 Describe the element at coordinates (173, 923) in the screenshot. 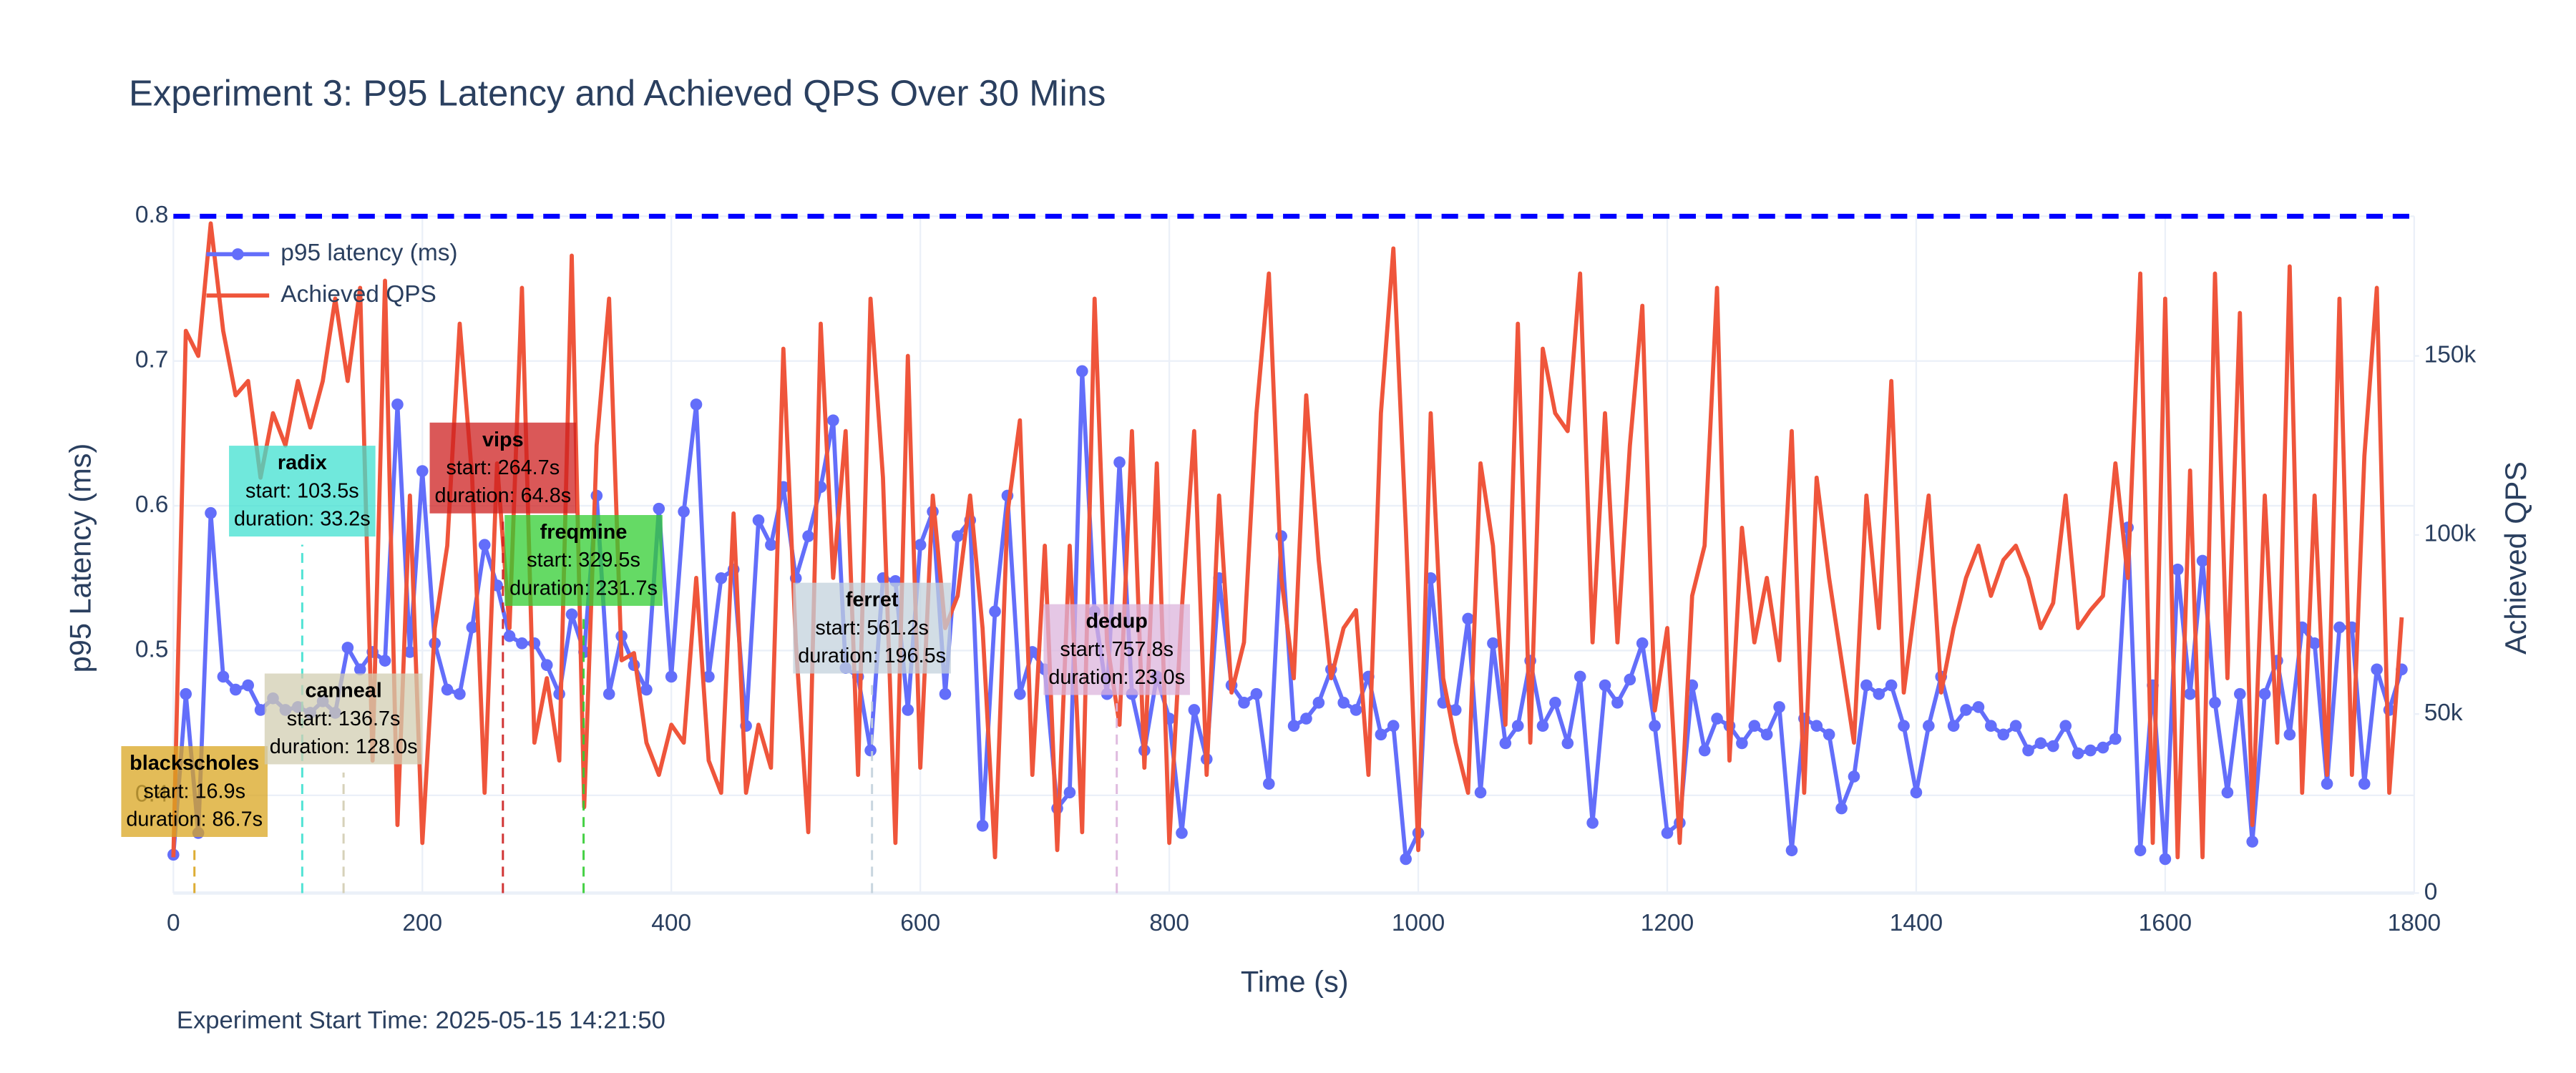

I see `x-tick-label: 0` at that location.